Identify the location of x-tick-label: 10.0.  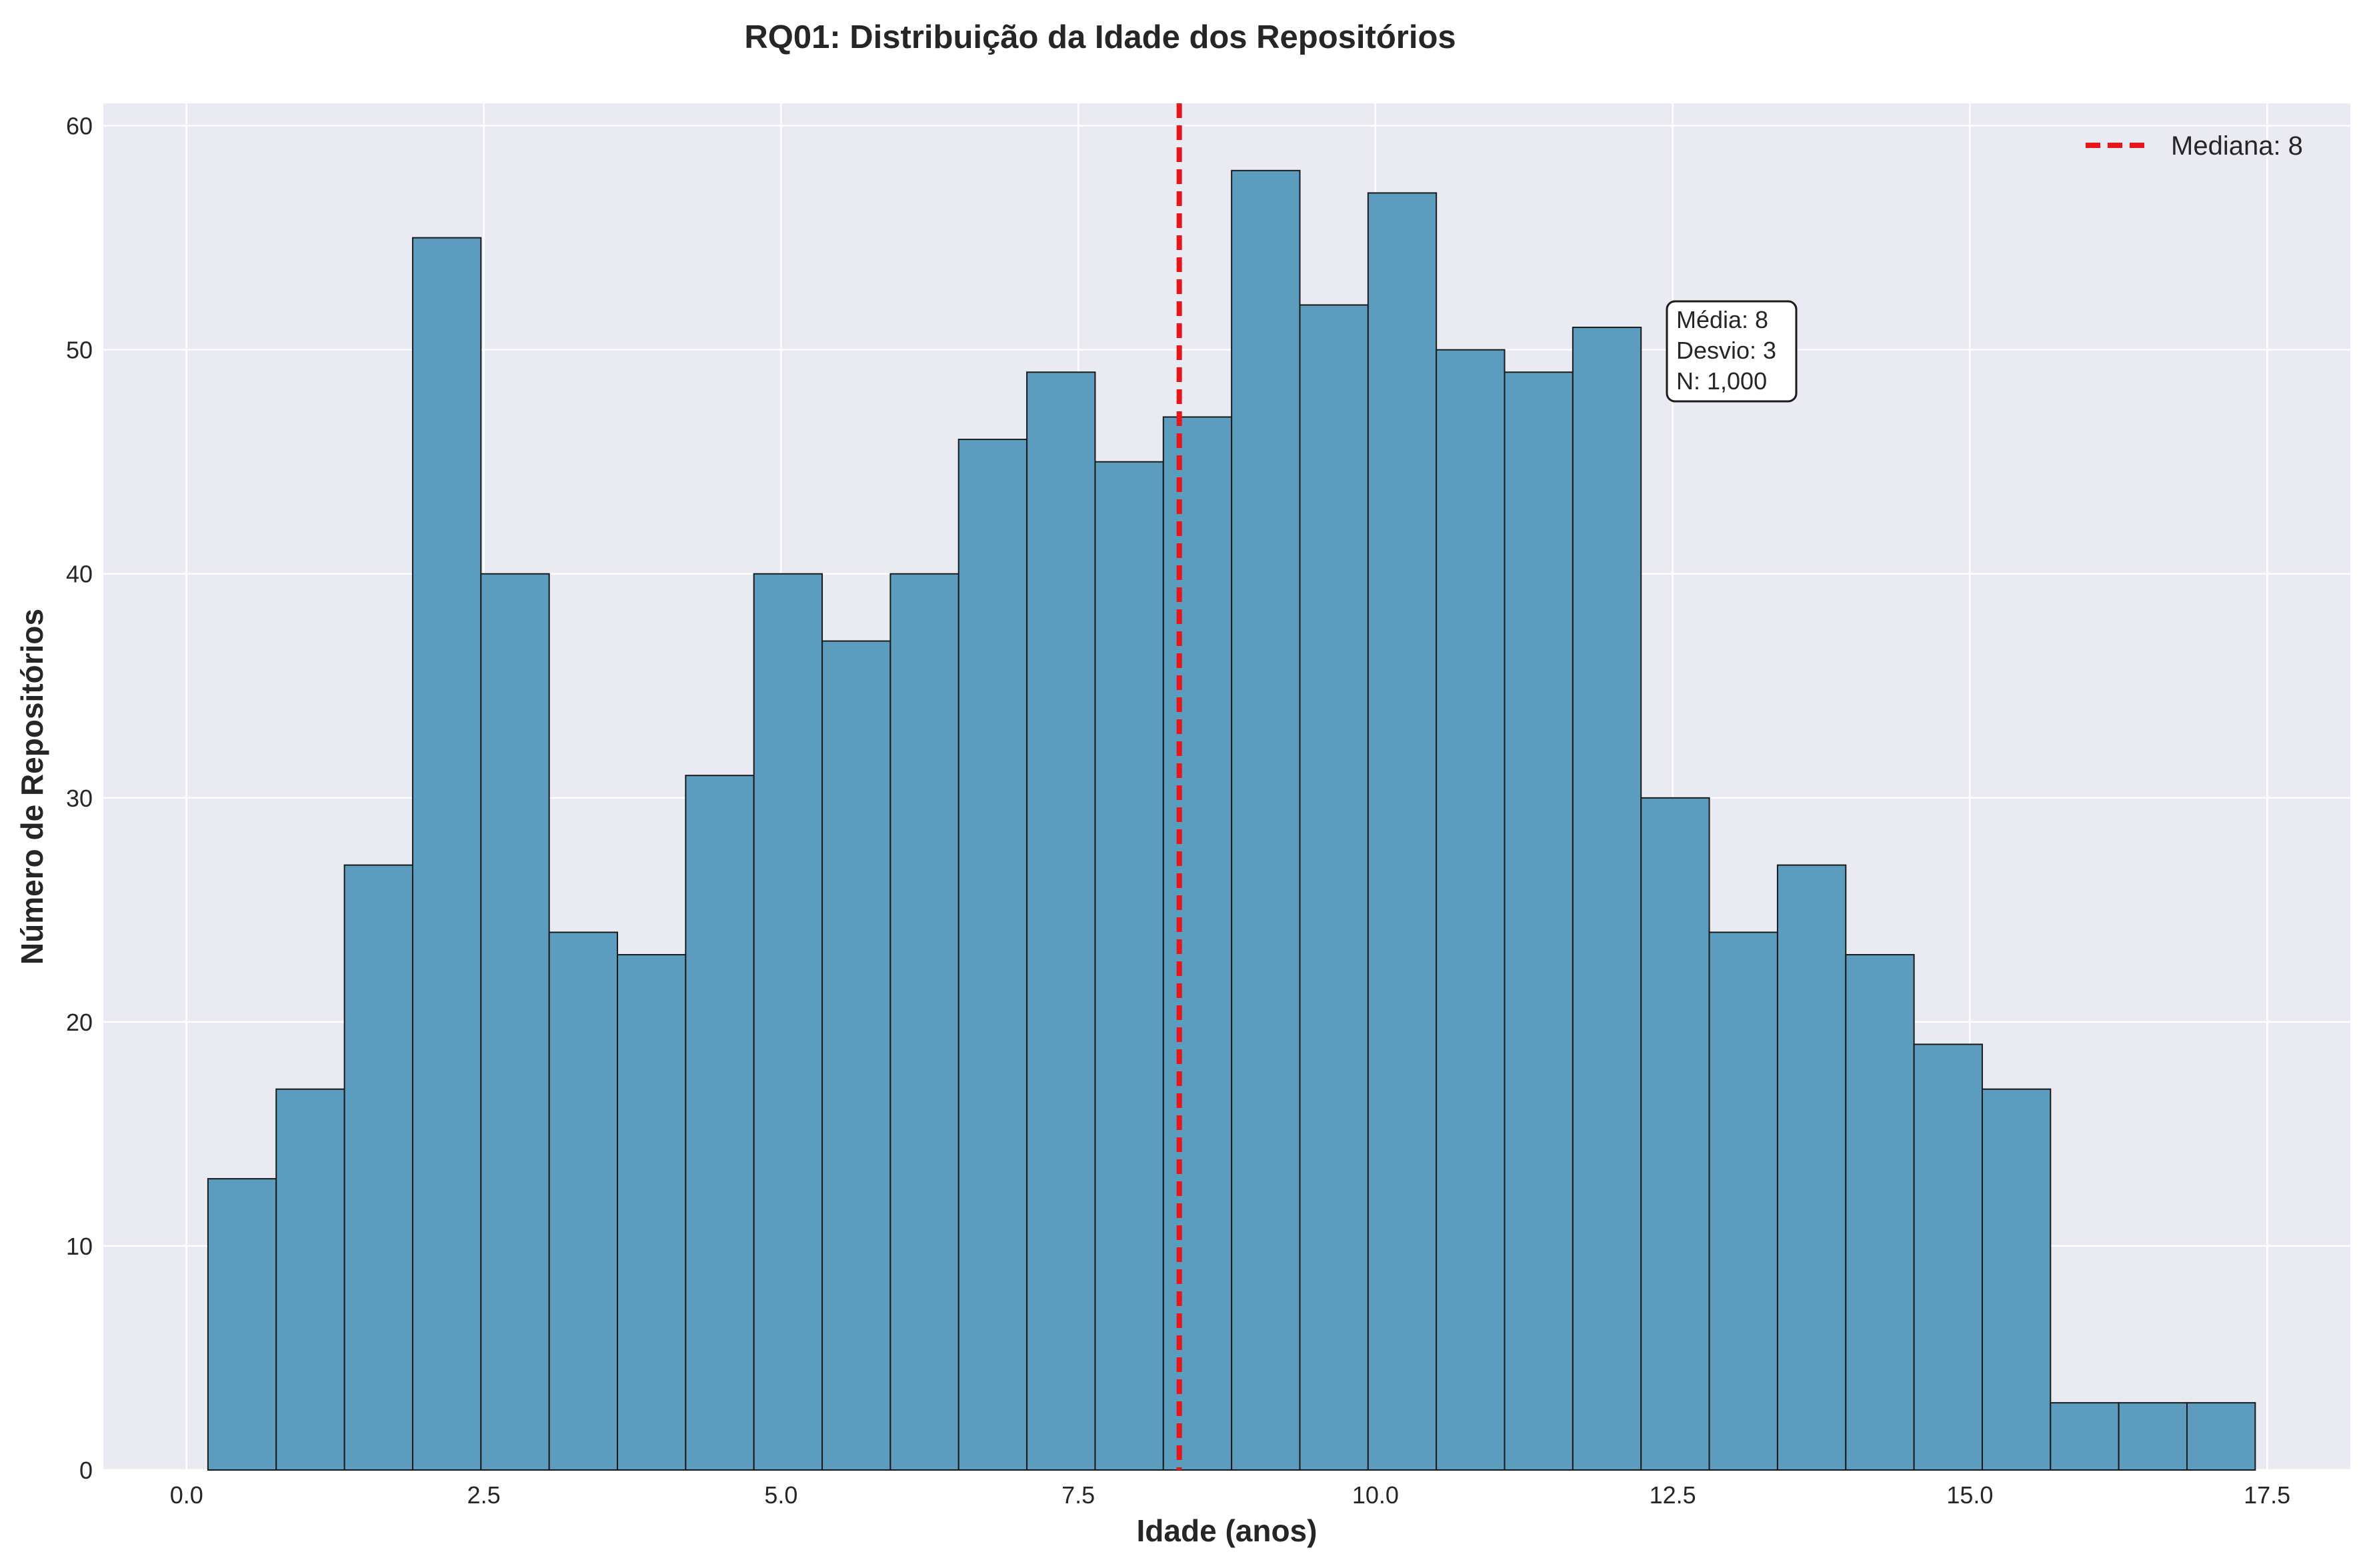
(1376, 1495).